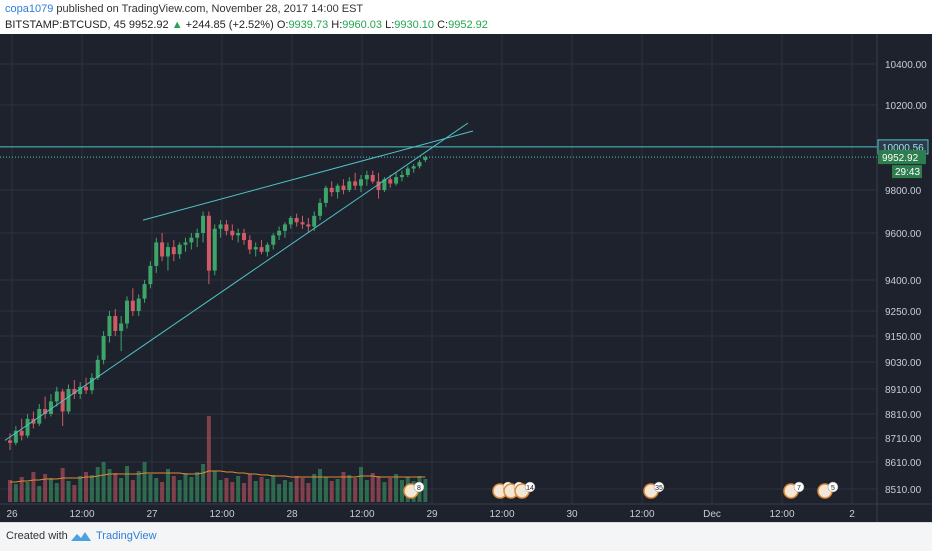  I want to click on y-tick-label: 9150.00, so click(903, 337).